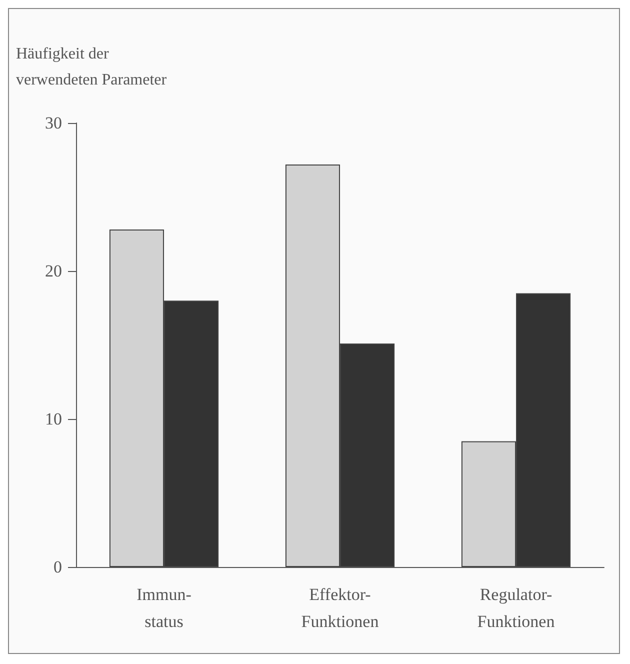  Describe the element at coordinates (53, 419) in the screenshot. I see `y-tick-label: 10` at that location.